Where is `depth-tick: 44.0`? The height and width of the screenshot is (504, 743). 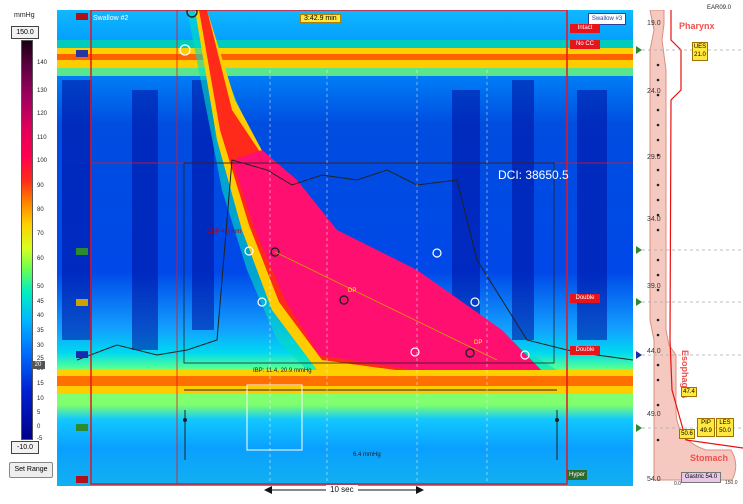 depth-tick: 44.0 is located at coordinates (654, 351).